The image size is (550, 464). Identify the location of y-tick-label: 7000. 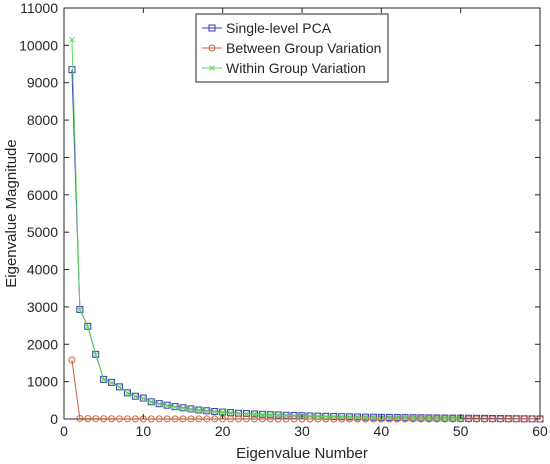
(42, 157).